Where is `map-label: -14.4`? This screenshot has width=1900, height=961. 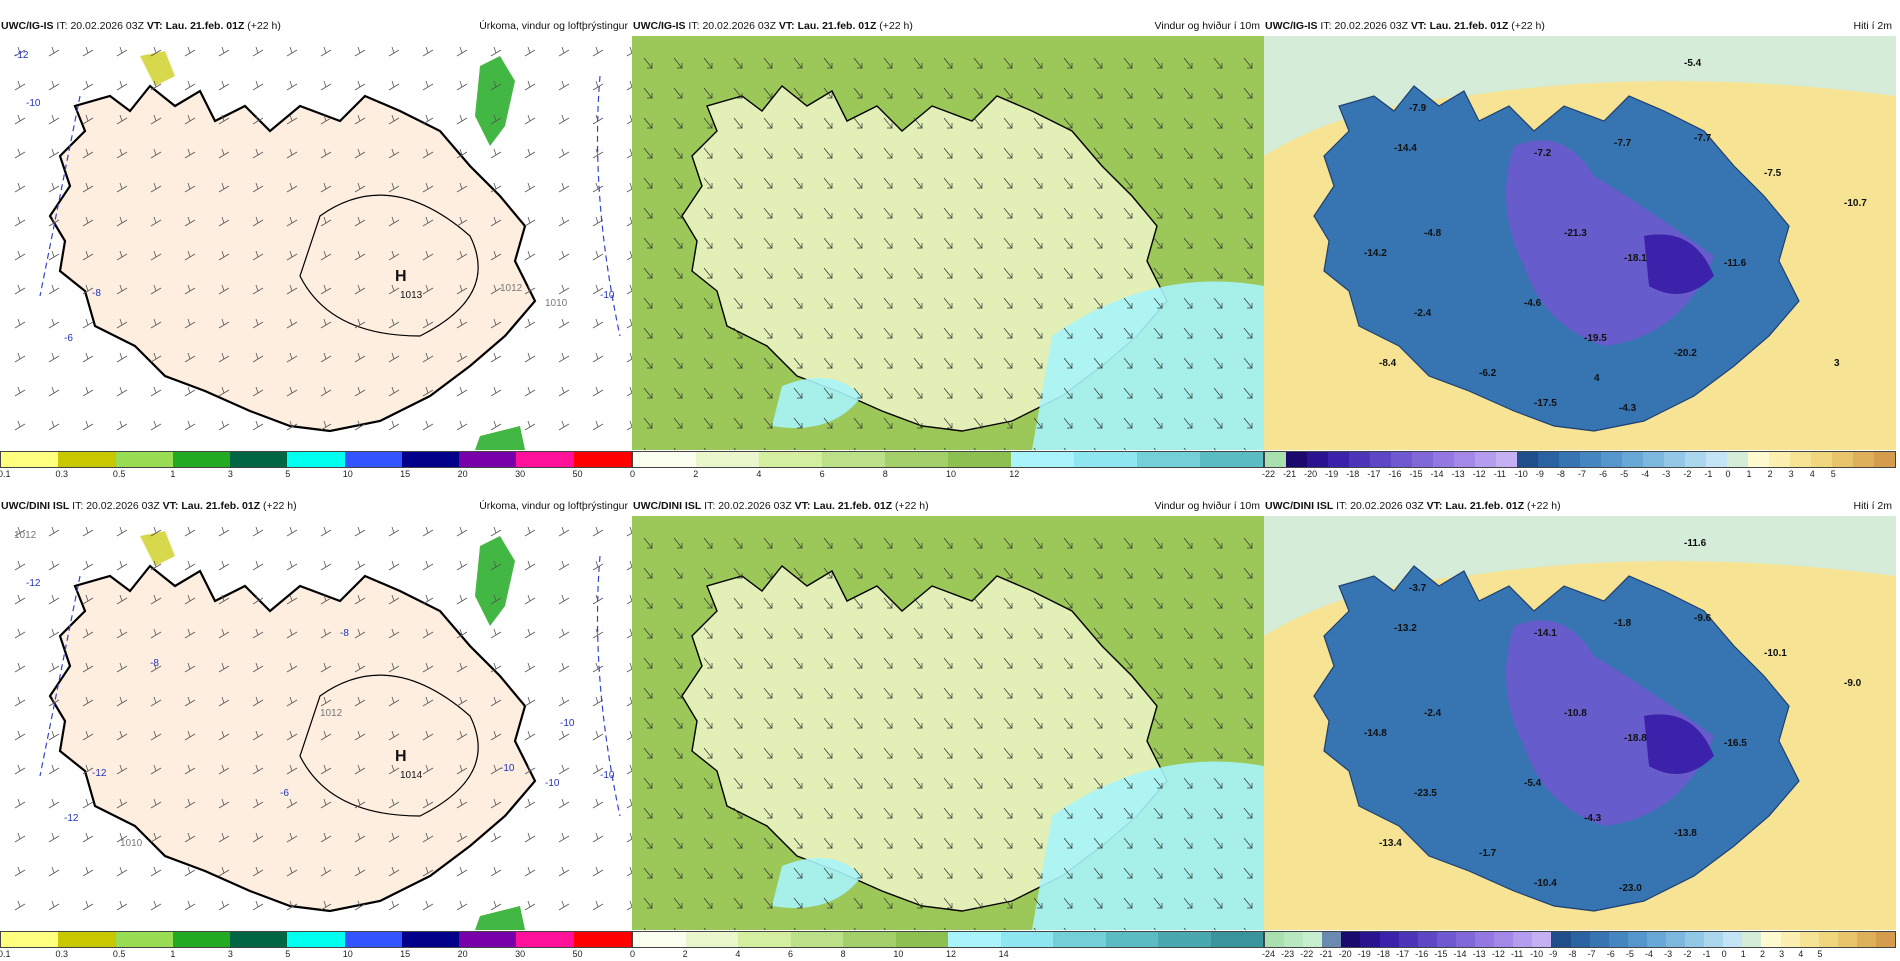 map-label: -14.4 is located at coordinates (1405, 148).